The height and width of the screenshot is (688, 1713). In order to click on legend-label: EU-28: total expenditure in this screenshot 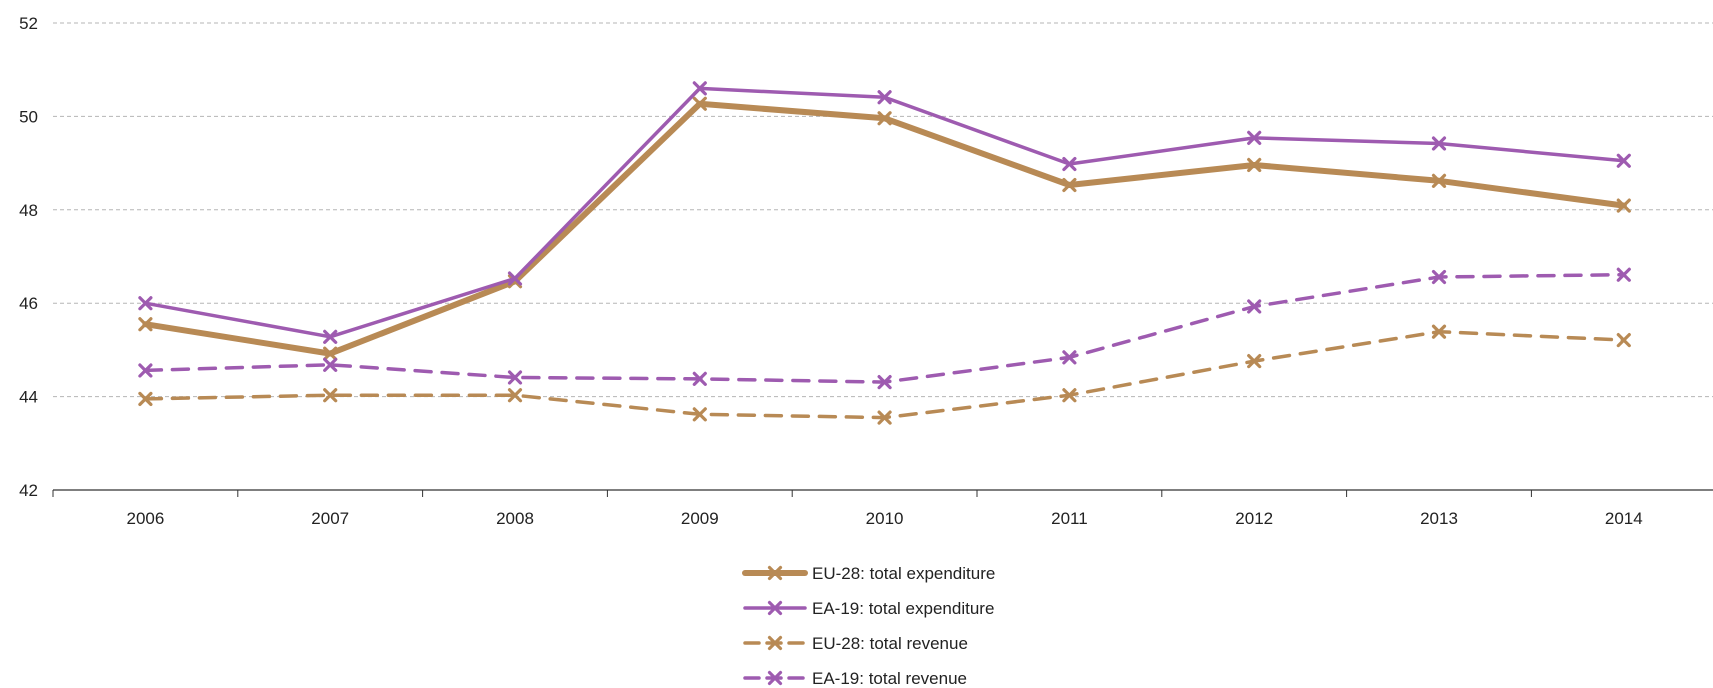, I will do `click(903, 573)`.